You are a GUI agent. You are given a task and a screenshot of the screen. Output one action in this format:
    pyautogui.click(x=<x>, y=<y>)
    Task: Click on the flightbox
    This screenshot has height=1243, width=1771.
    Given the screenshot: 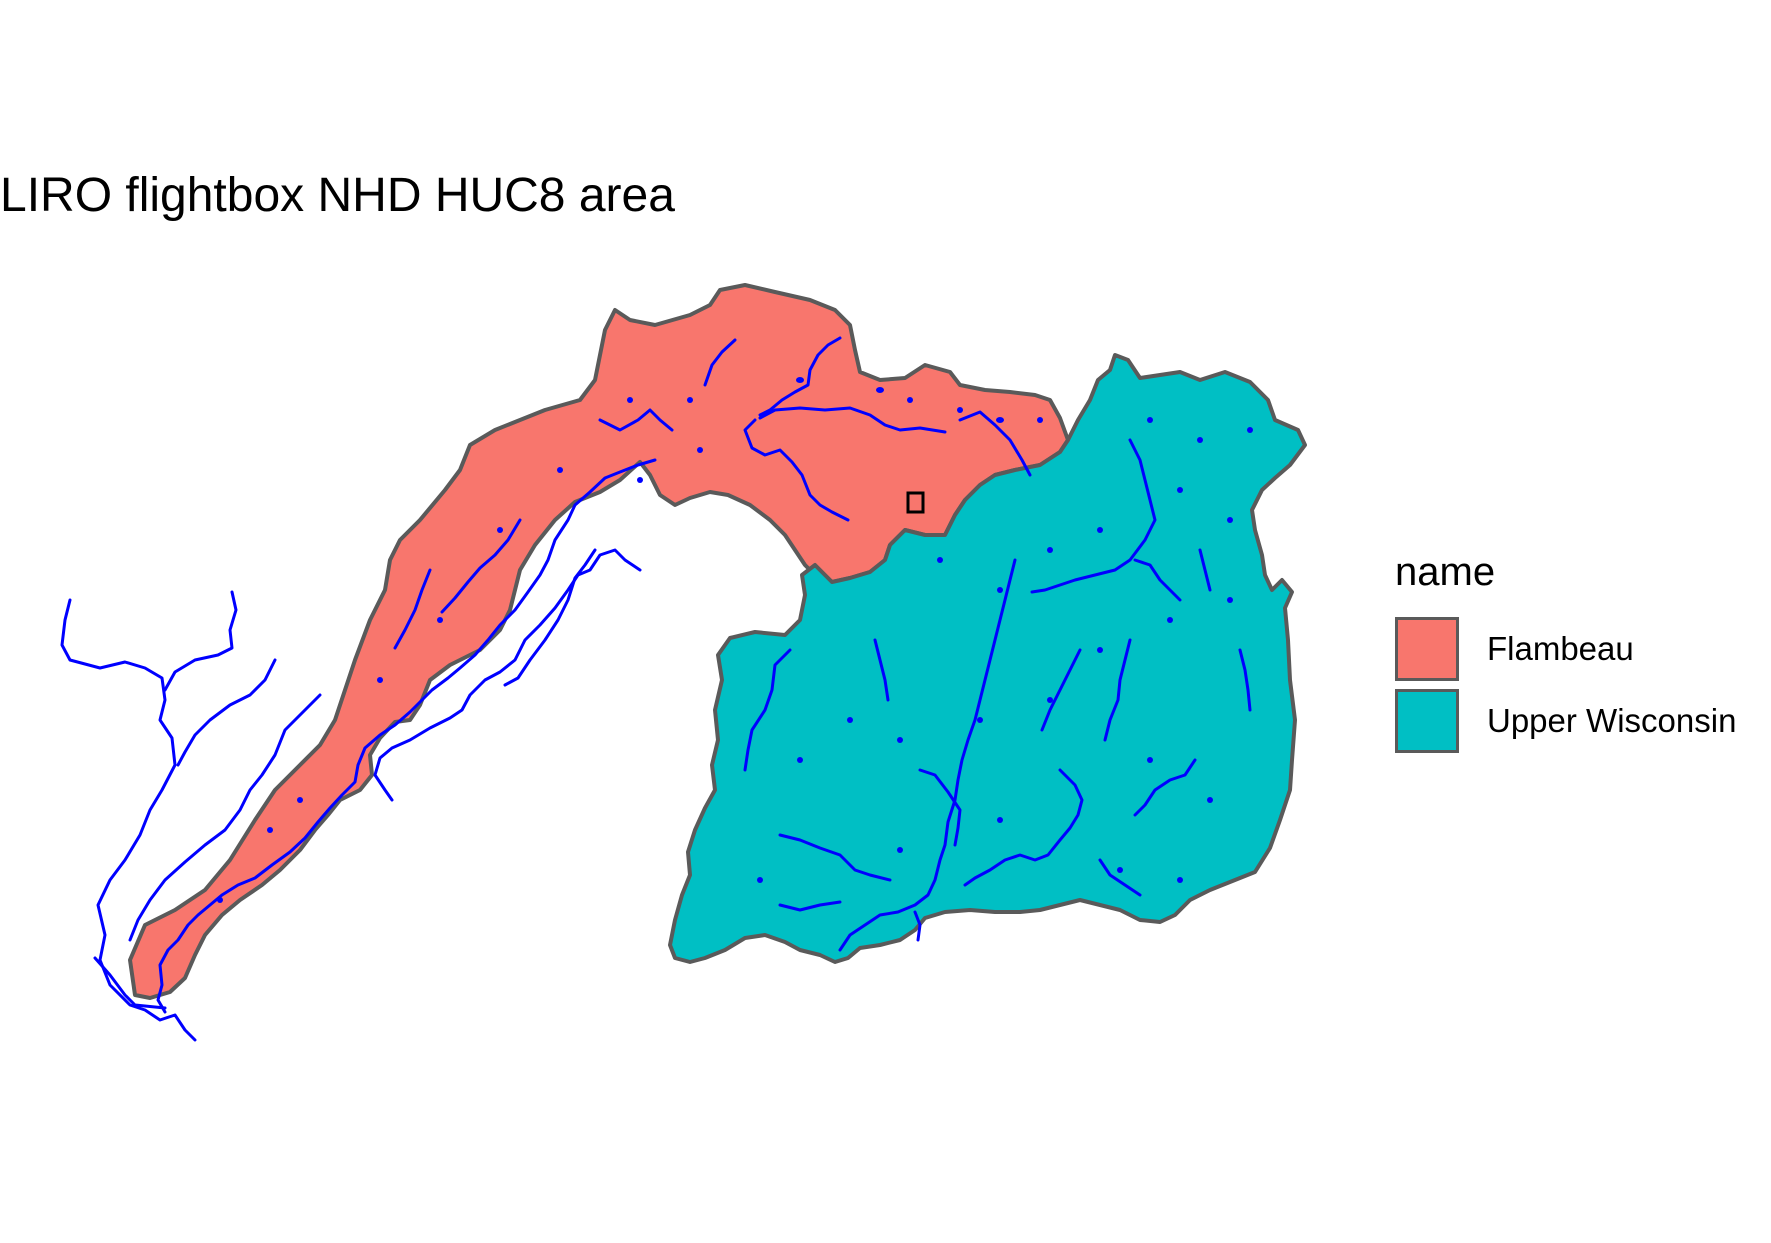 What is the action you would take?
    pyautogui.click(x=915, y=502)
    